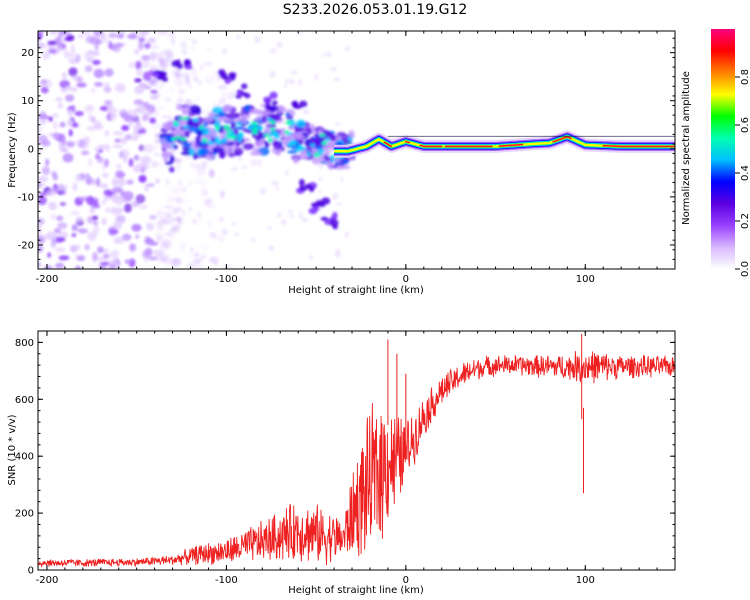 Image resolution: width=750 pixels, height=600 pixels. What do you see at coordinates (24, 400) in the screenshot?
I see `y-tick-label: 600` at bounding box center [24, 400].